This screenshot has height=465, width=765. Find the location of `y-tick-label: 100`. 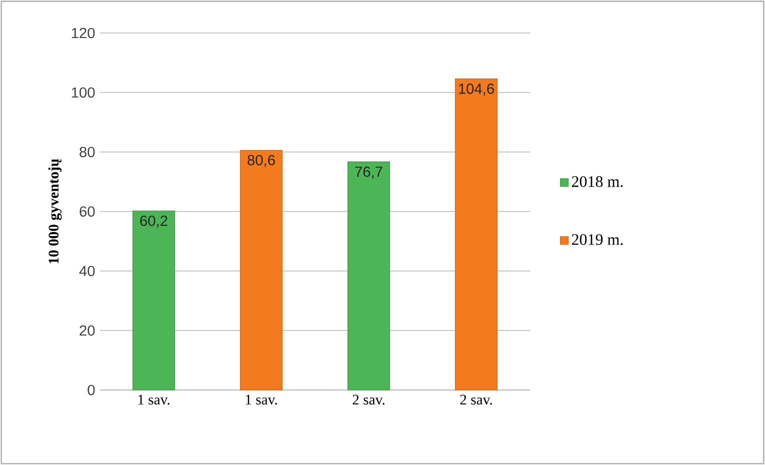

y-tick-label: 100 is located at coordinates (83, 92).